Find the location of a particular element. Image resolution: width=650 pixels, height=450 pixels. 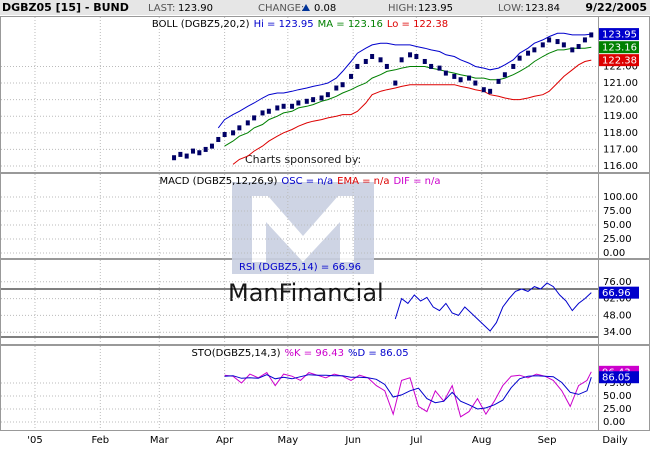

y-tick-label: 121.00 is located at coordinates (620, 83).